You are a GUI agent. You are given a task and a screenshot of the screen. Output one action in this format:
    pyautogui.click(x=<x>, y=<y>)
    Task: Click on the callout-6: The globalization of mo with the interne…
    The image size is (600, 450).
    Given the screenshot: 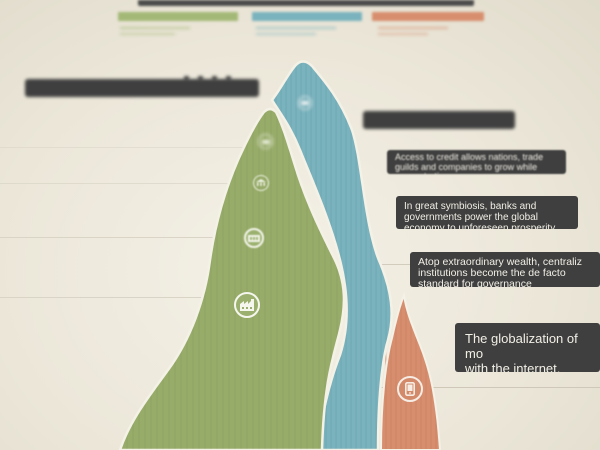 What is the action you would take?
    pyautogui.click(x=527, y=347)
    